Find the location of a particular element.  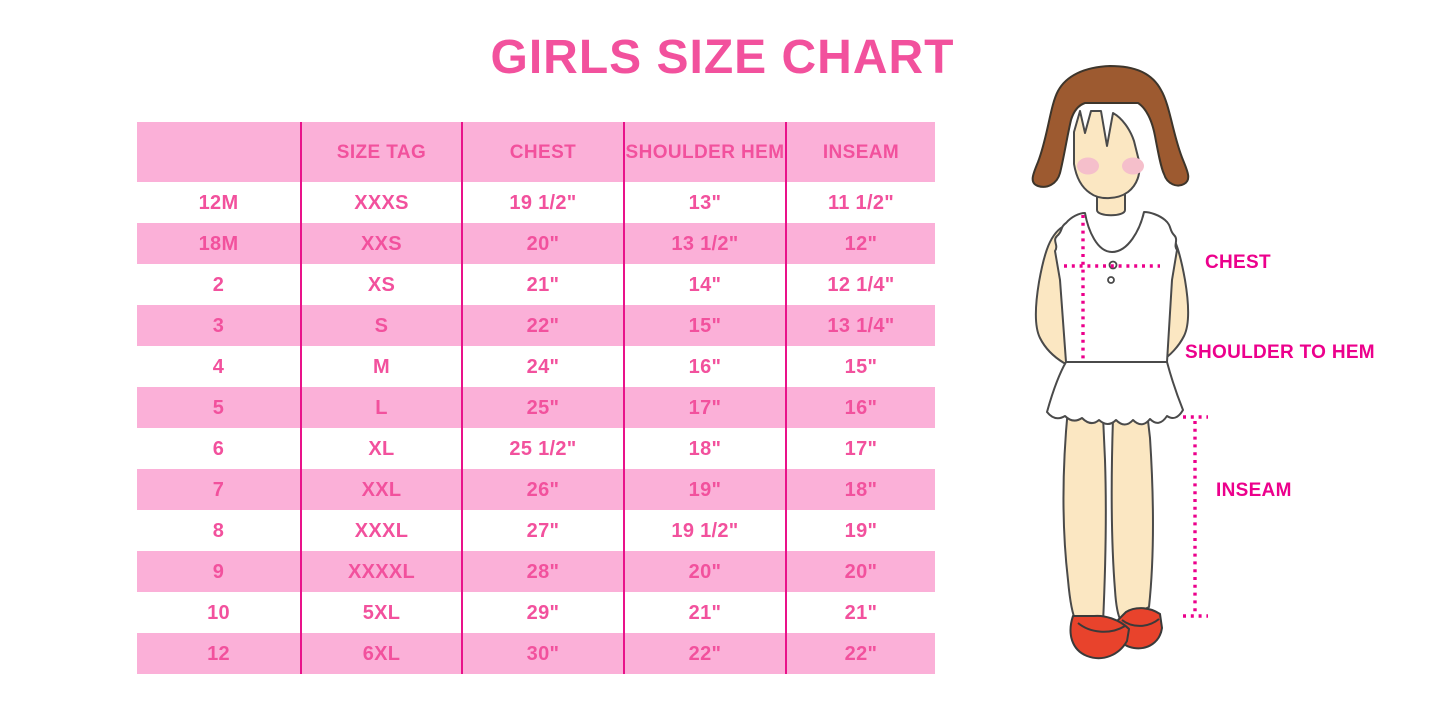

table-cell: 30" is located at coordinates (542, 653).